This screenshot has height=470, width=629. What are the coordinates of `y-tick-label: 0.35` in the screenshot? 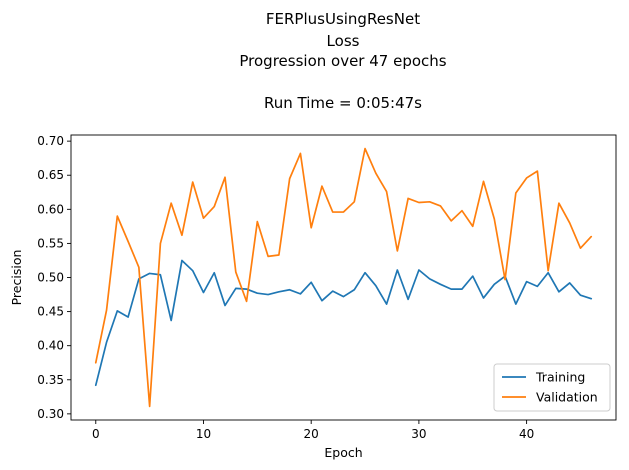 It's located at (50, 380).